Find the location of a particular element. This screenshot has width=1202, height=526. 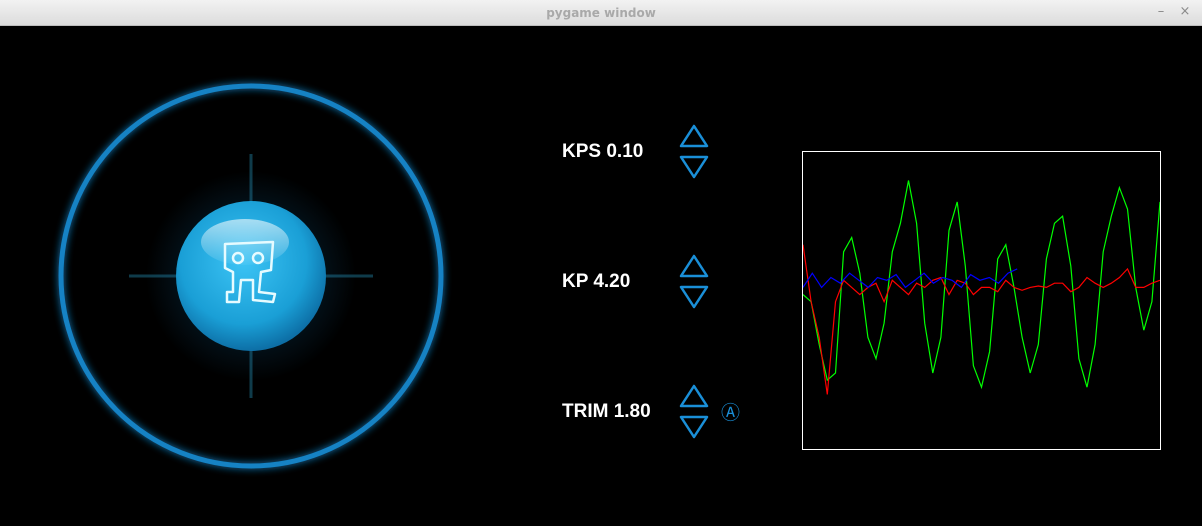

kps-up-arrow-icon is located at coordinates (694, 137).